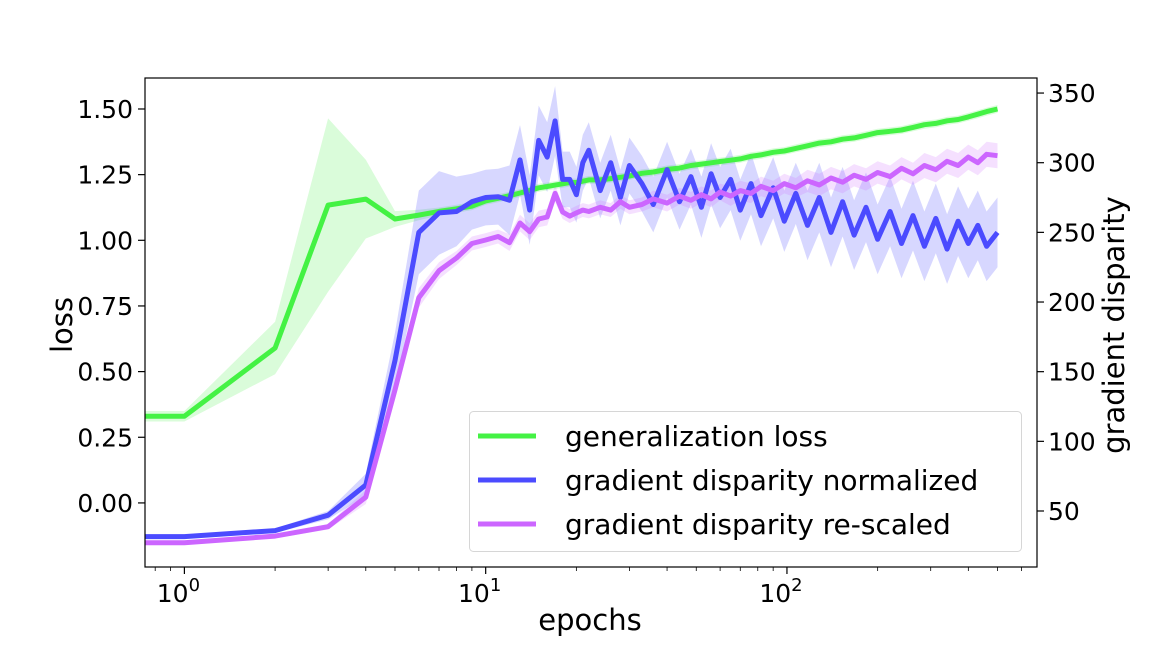 This screenshot has height=648, width=1152. Describe the element at coordinates (178, 591) in the screenshot. I see `x-tick-label: 10⁰` at that location.